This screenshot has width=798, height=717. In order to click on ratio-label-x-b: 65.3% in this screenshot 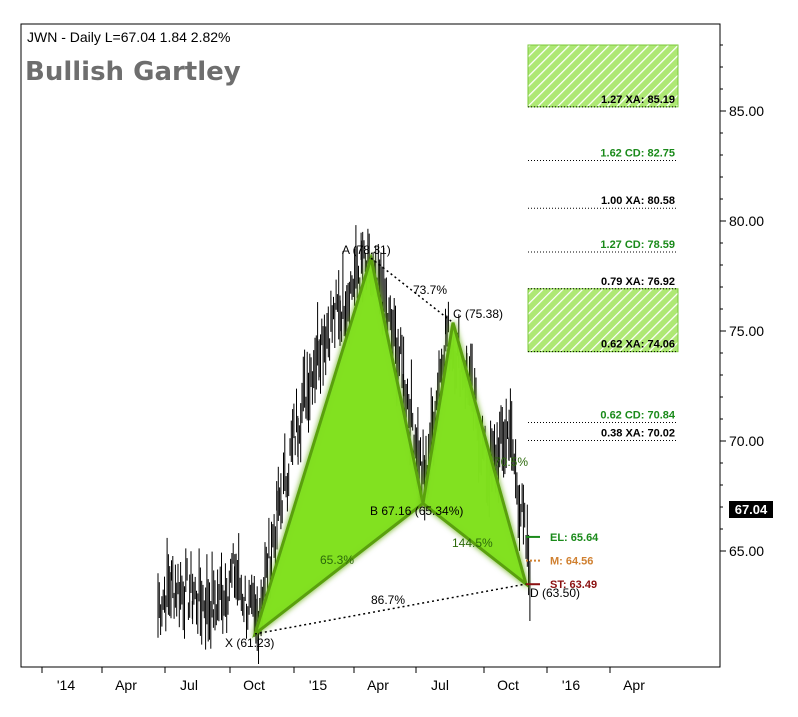, I will do `click(337, 560)`.